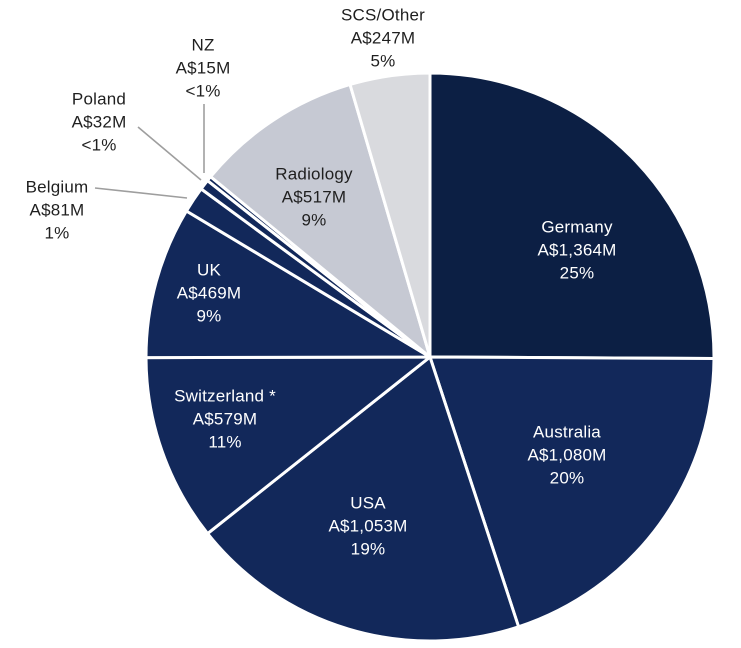 This screenshot has width=741, height=648. I want to click on slice-value: A$81M, so click(57, 210).